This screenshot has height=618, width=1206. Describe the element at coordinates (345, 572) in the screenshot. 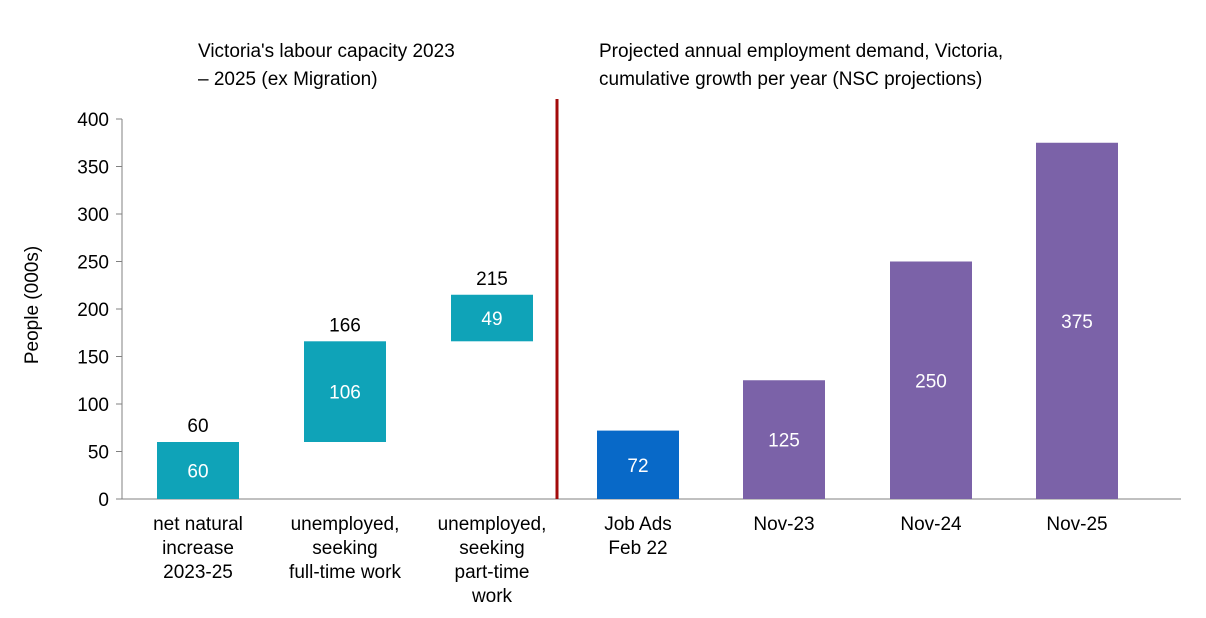

I see `x-category-label: full-time work` at that location.